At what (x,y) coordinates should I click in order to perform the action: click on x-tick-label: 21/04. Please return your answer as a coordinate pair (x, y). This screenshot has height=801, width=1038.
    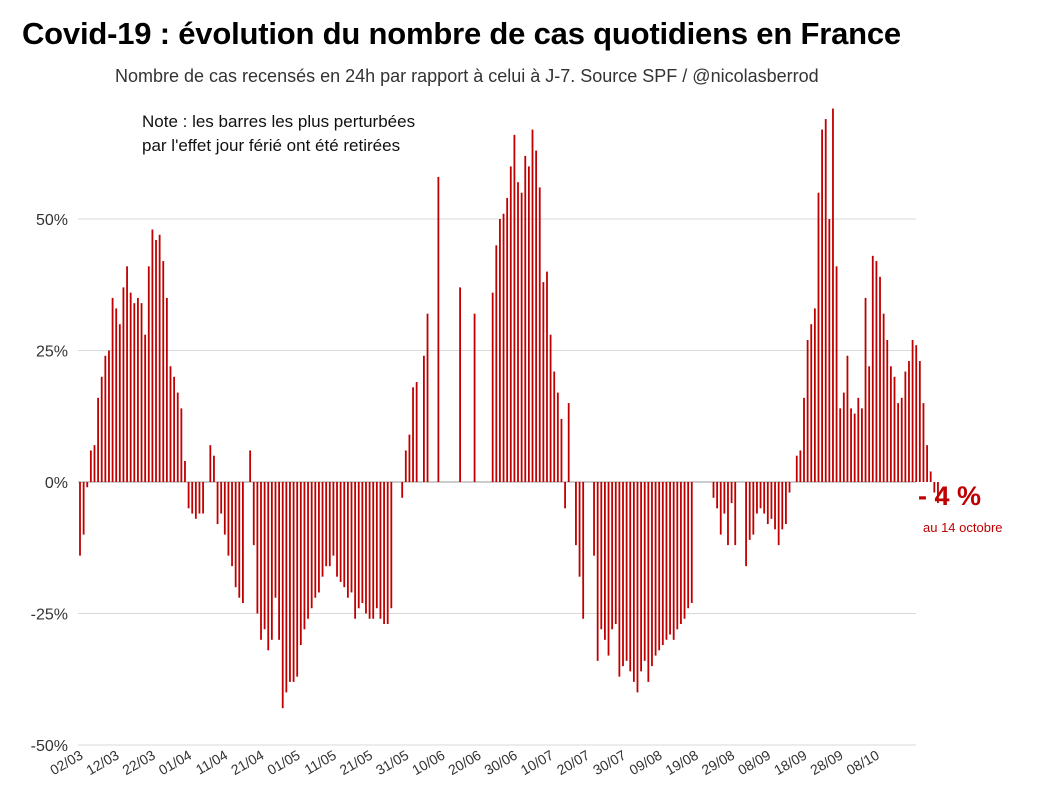
    Looking at the image, I should click on (247, 762).